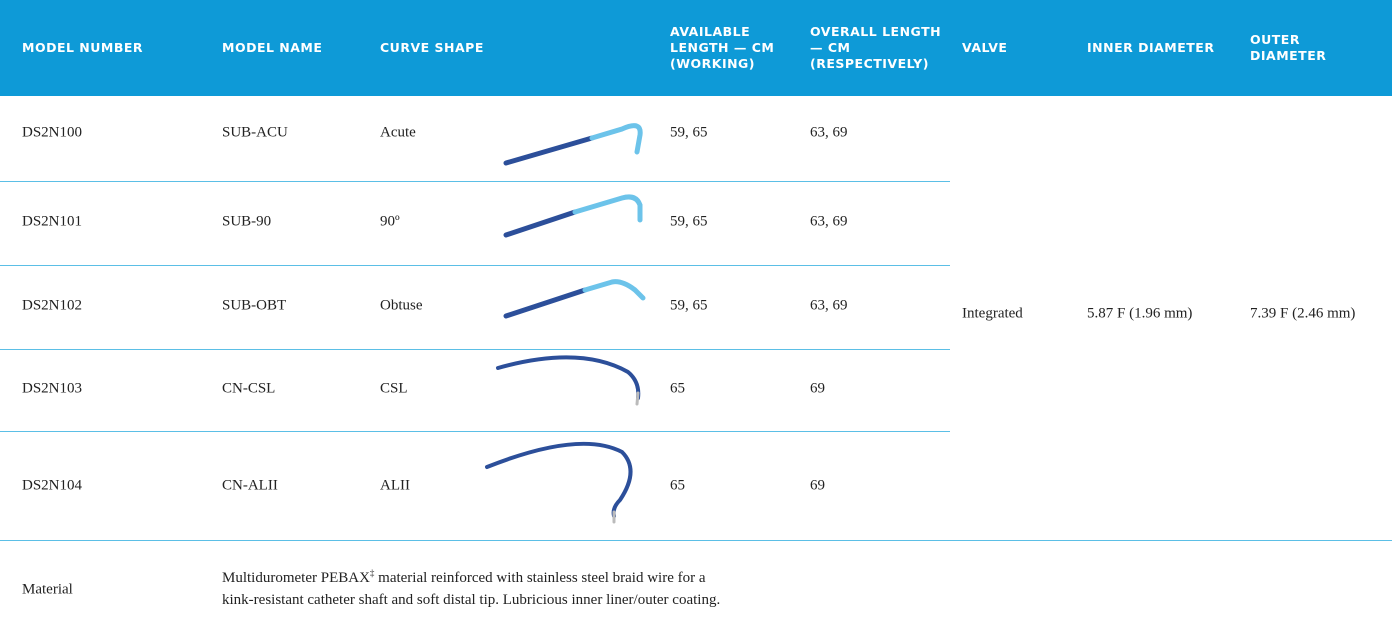 The width and height of the screenshot is (1392, 624). Describe the element at coordinates (255, 132) in the screenshot. I see `cell: SUB-ACU` at that location.